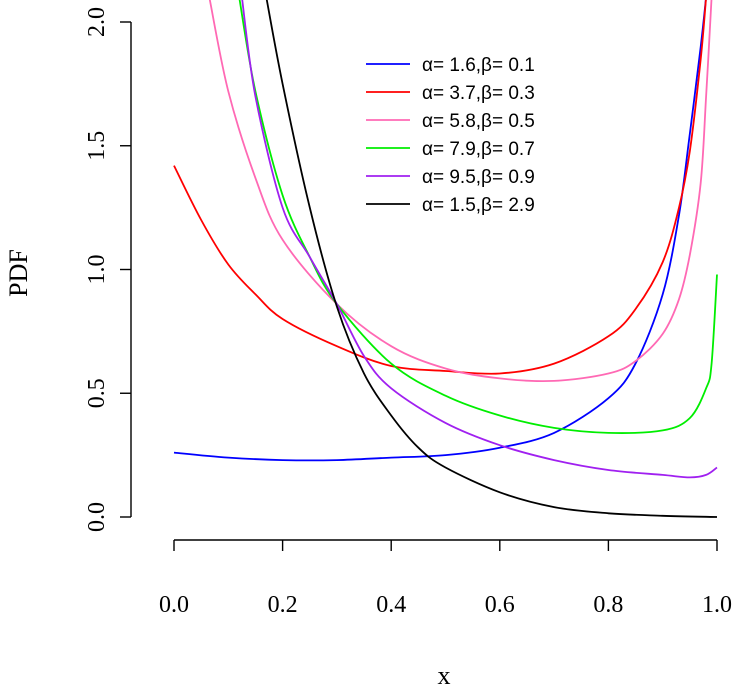 The height and width of the screenshot is (690, 739). What do you see at coordinates (391, 605) in the screenshot?
I see `x-tick-label: 0.4` at bounding box center [391, 605].